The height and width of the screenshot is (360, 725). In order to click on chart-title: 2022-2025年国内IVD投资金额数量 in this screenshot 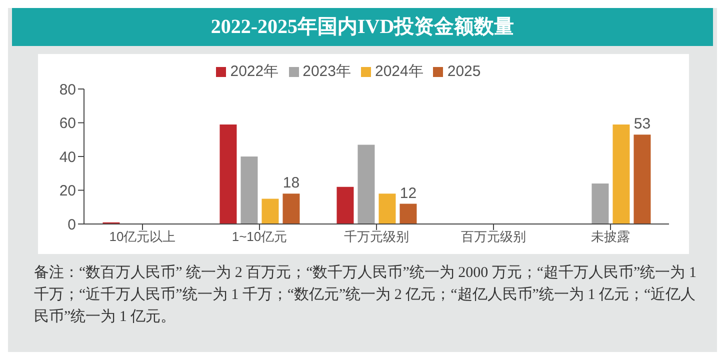, I will do `click(362, 27)`.